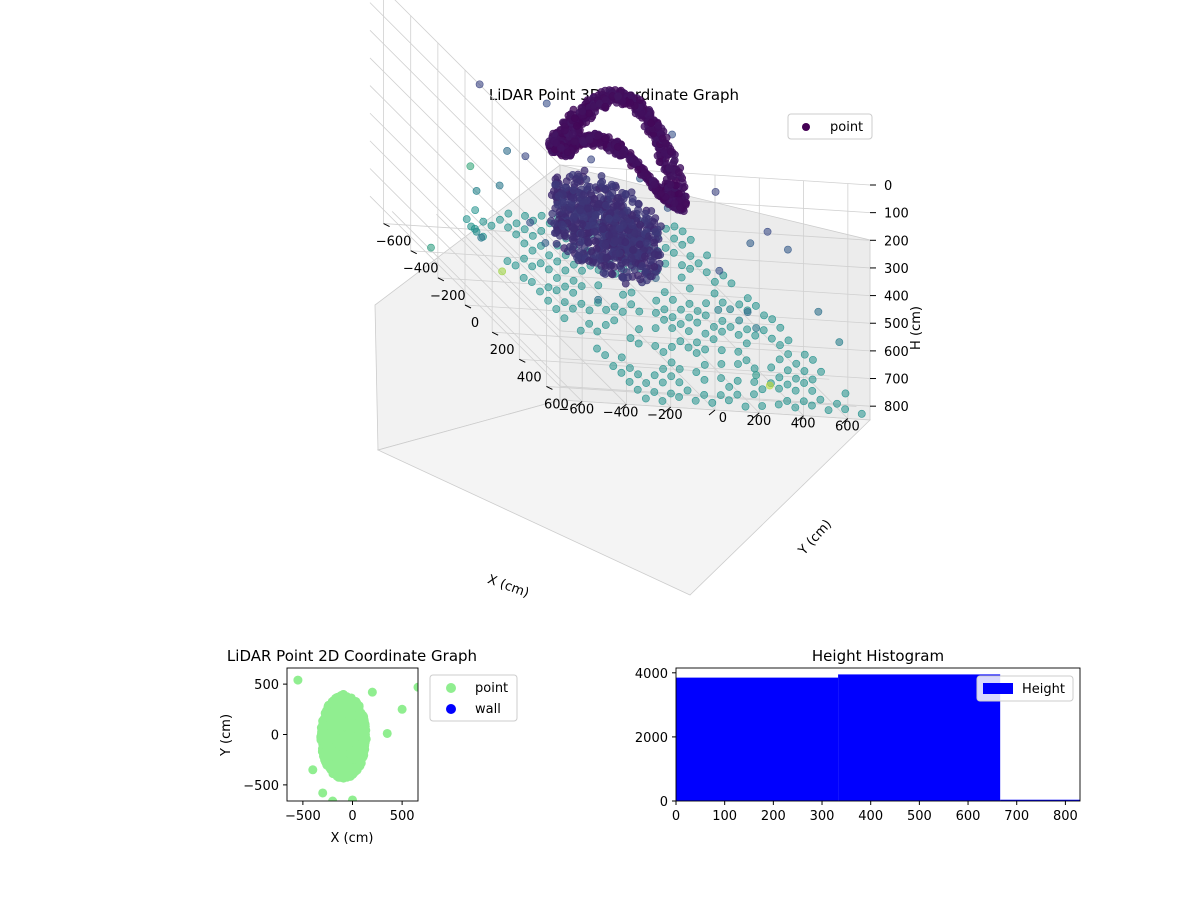 This screenshot has width=1200, height=900. What do you see at coordinates (896, 407) in the screenshot?
I see `z-tick-label-3d: 800` at bounding box center [896, 407].